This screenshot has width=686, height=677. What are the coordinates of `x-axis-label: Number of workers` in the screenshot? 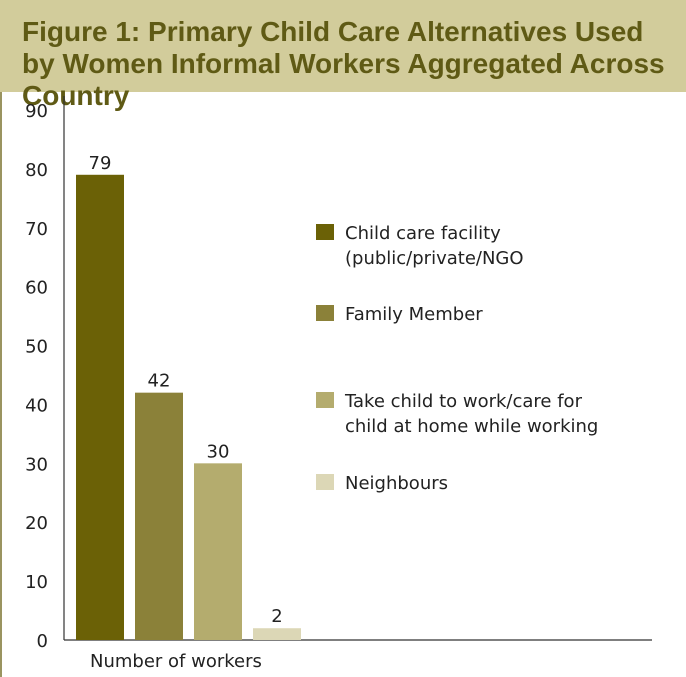 It's located at (176, 661).